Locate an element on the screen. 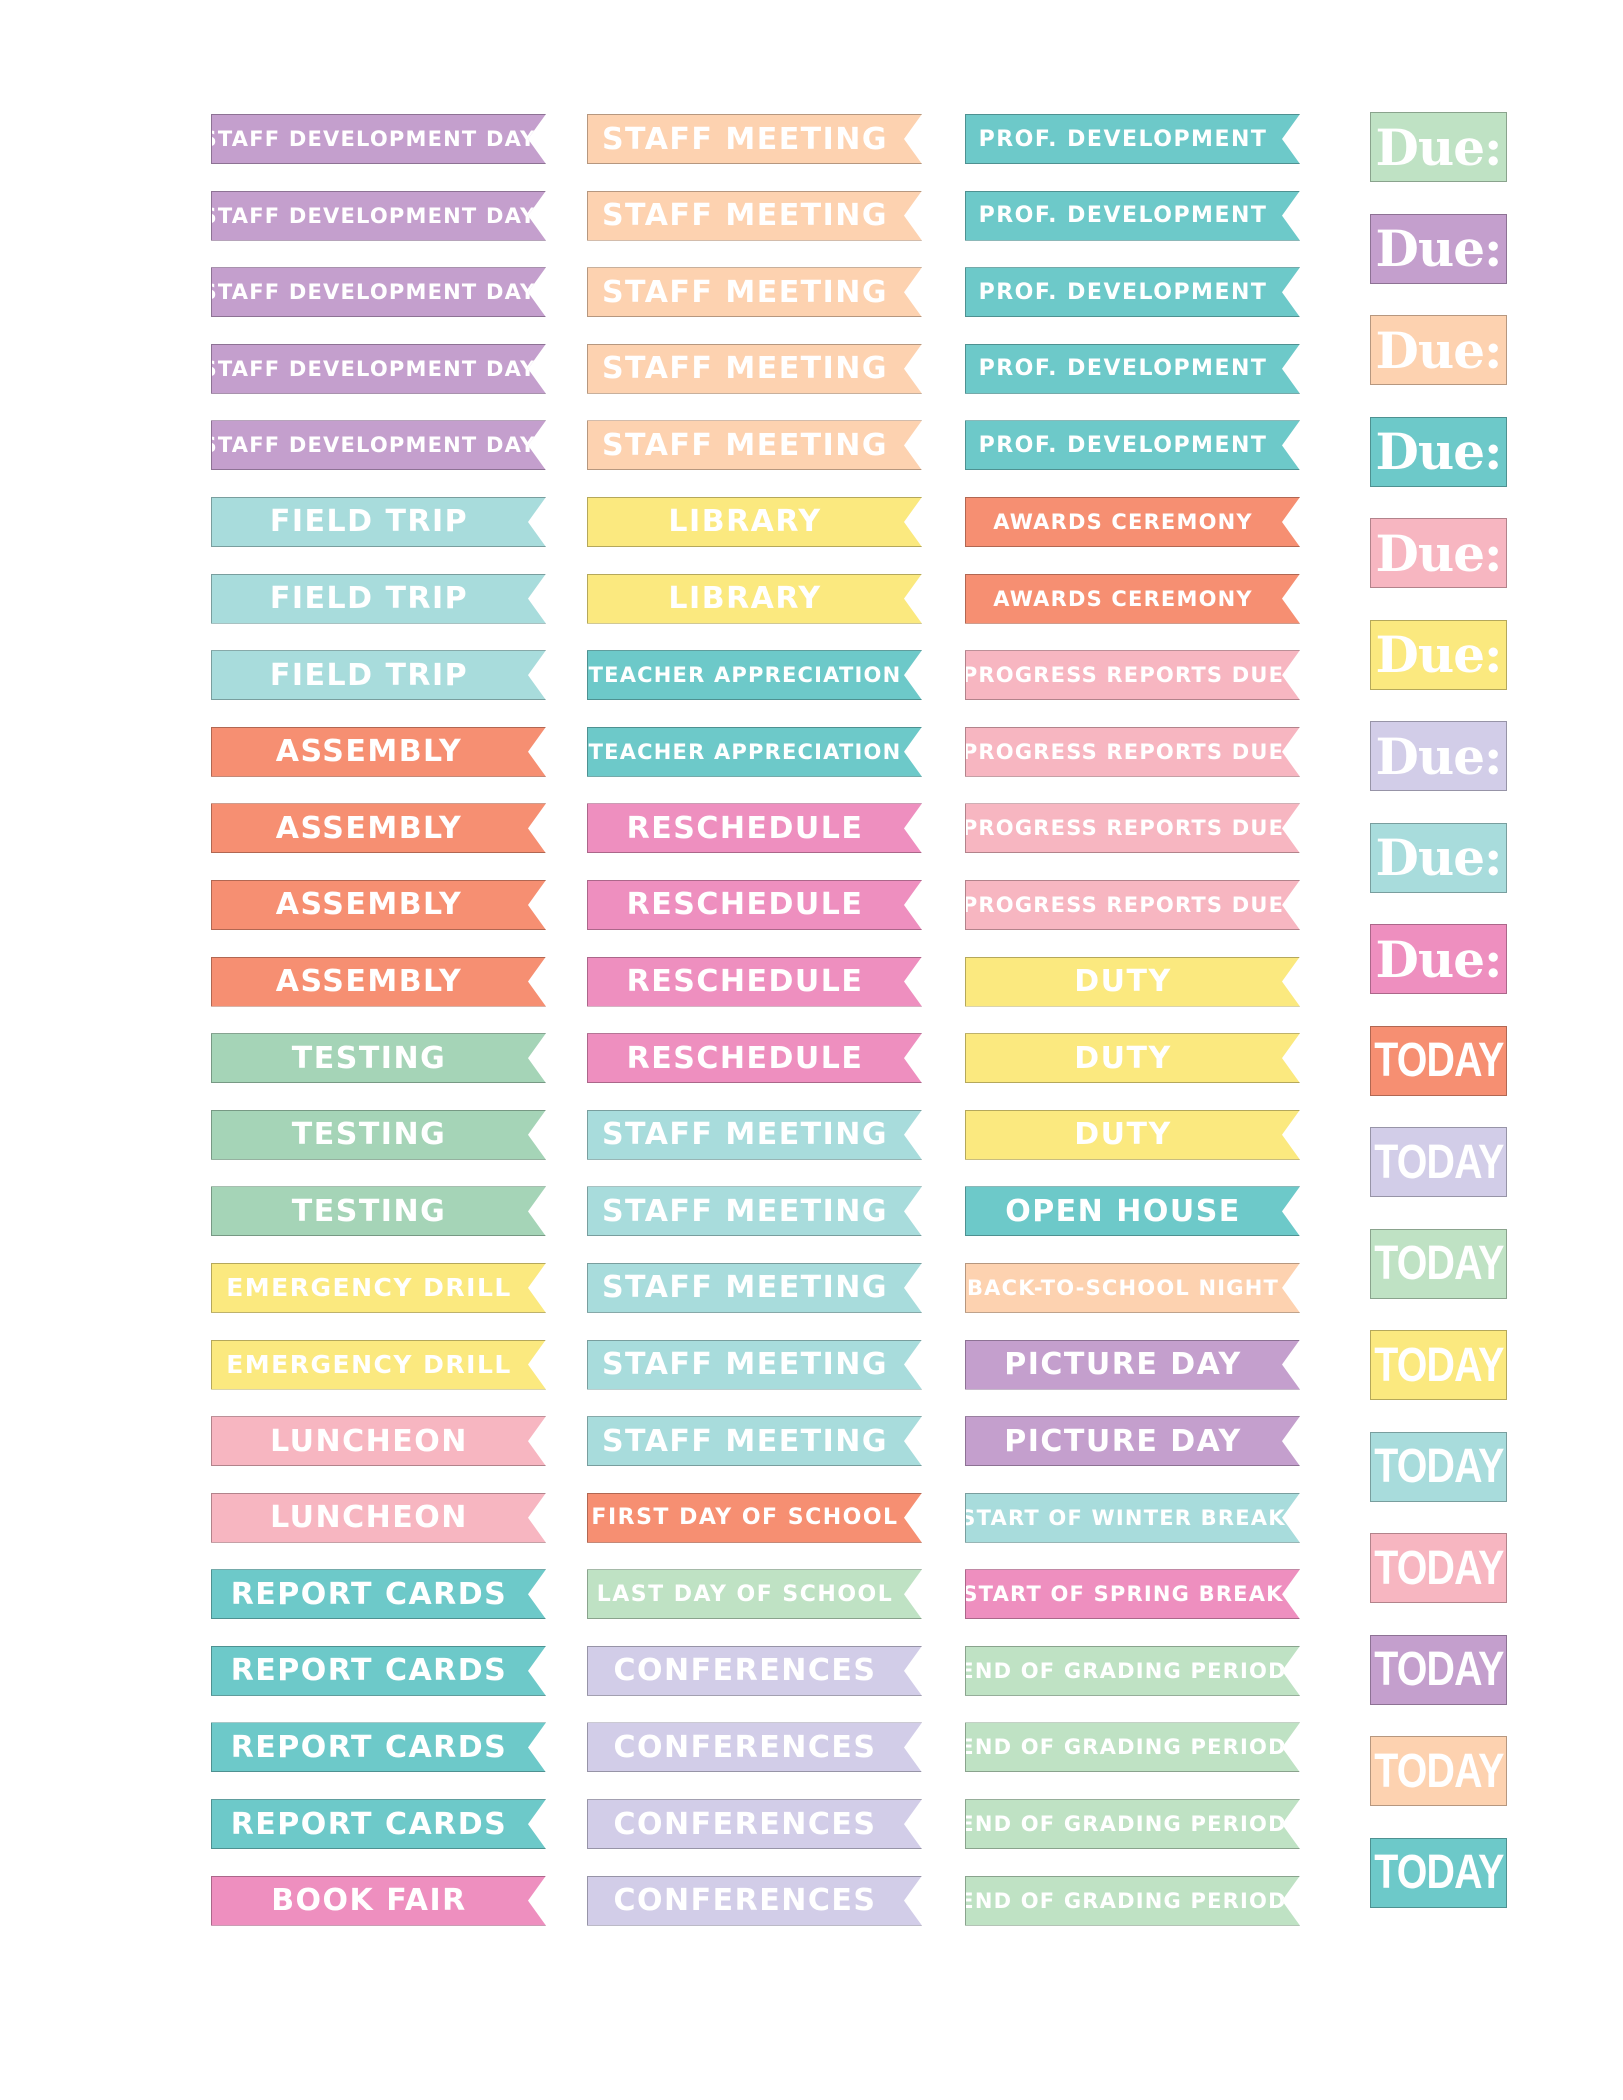 Image resolution: width=1623 pixels, height=2100 pixels. banner-sticker-start-of-spring-break: START OF SPRING BREAK is located at coordinates (1132, 1594).